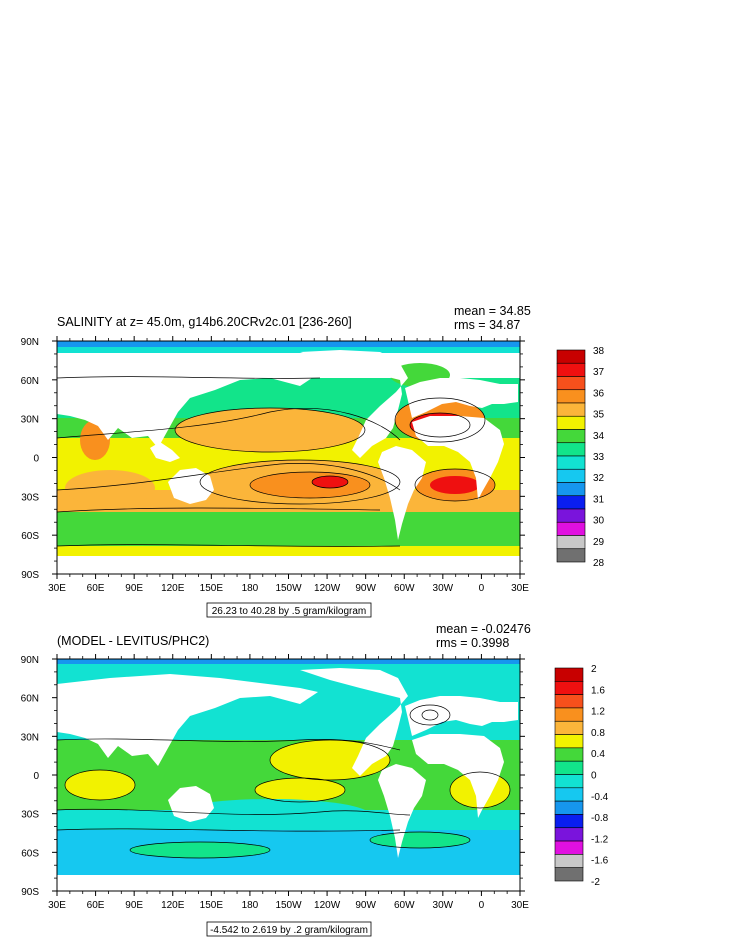 The width and height of the screenshot is (733, 945). Describe the element at coordinates (289, 929) in the screenshot. I see `panel2-info-box` at that location.